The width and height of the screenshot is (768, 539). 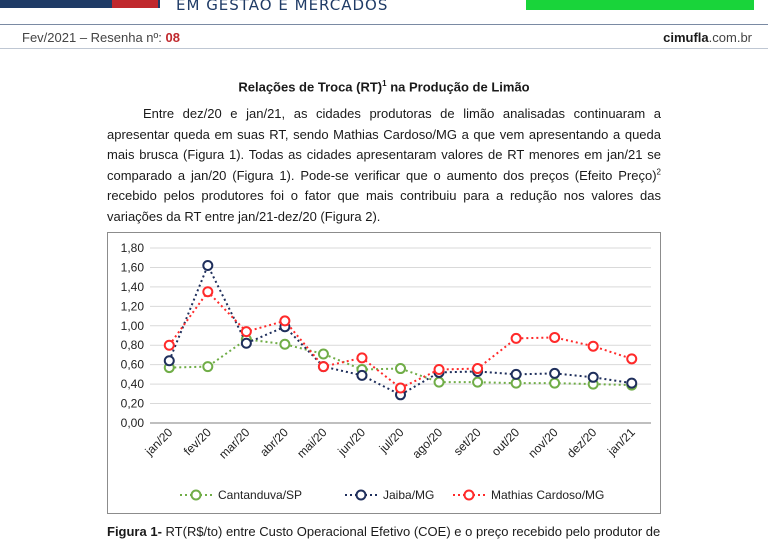 What do you see at coordinates (260, 495) in the screenshot?
I see `legend-label: Cantanduva/SP` at bounding box center [260, 495].